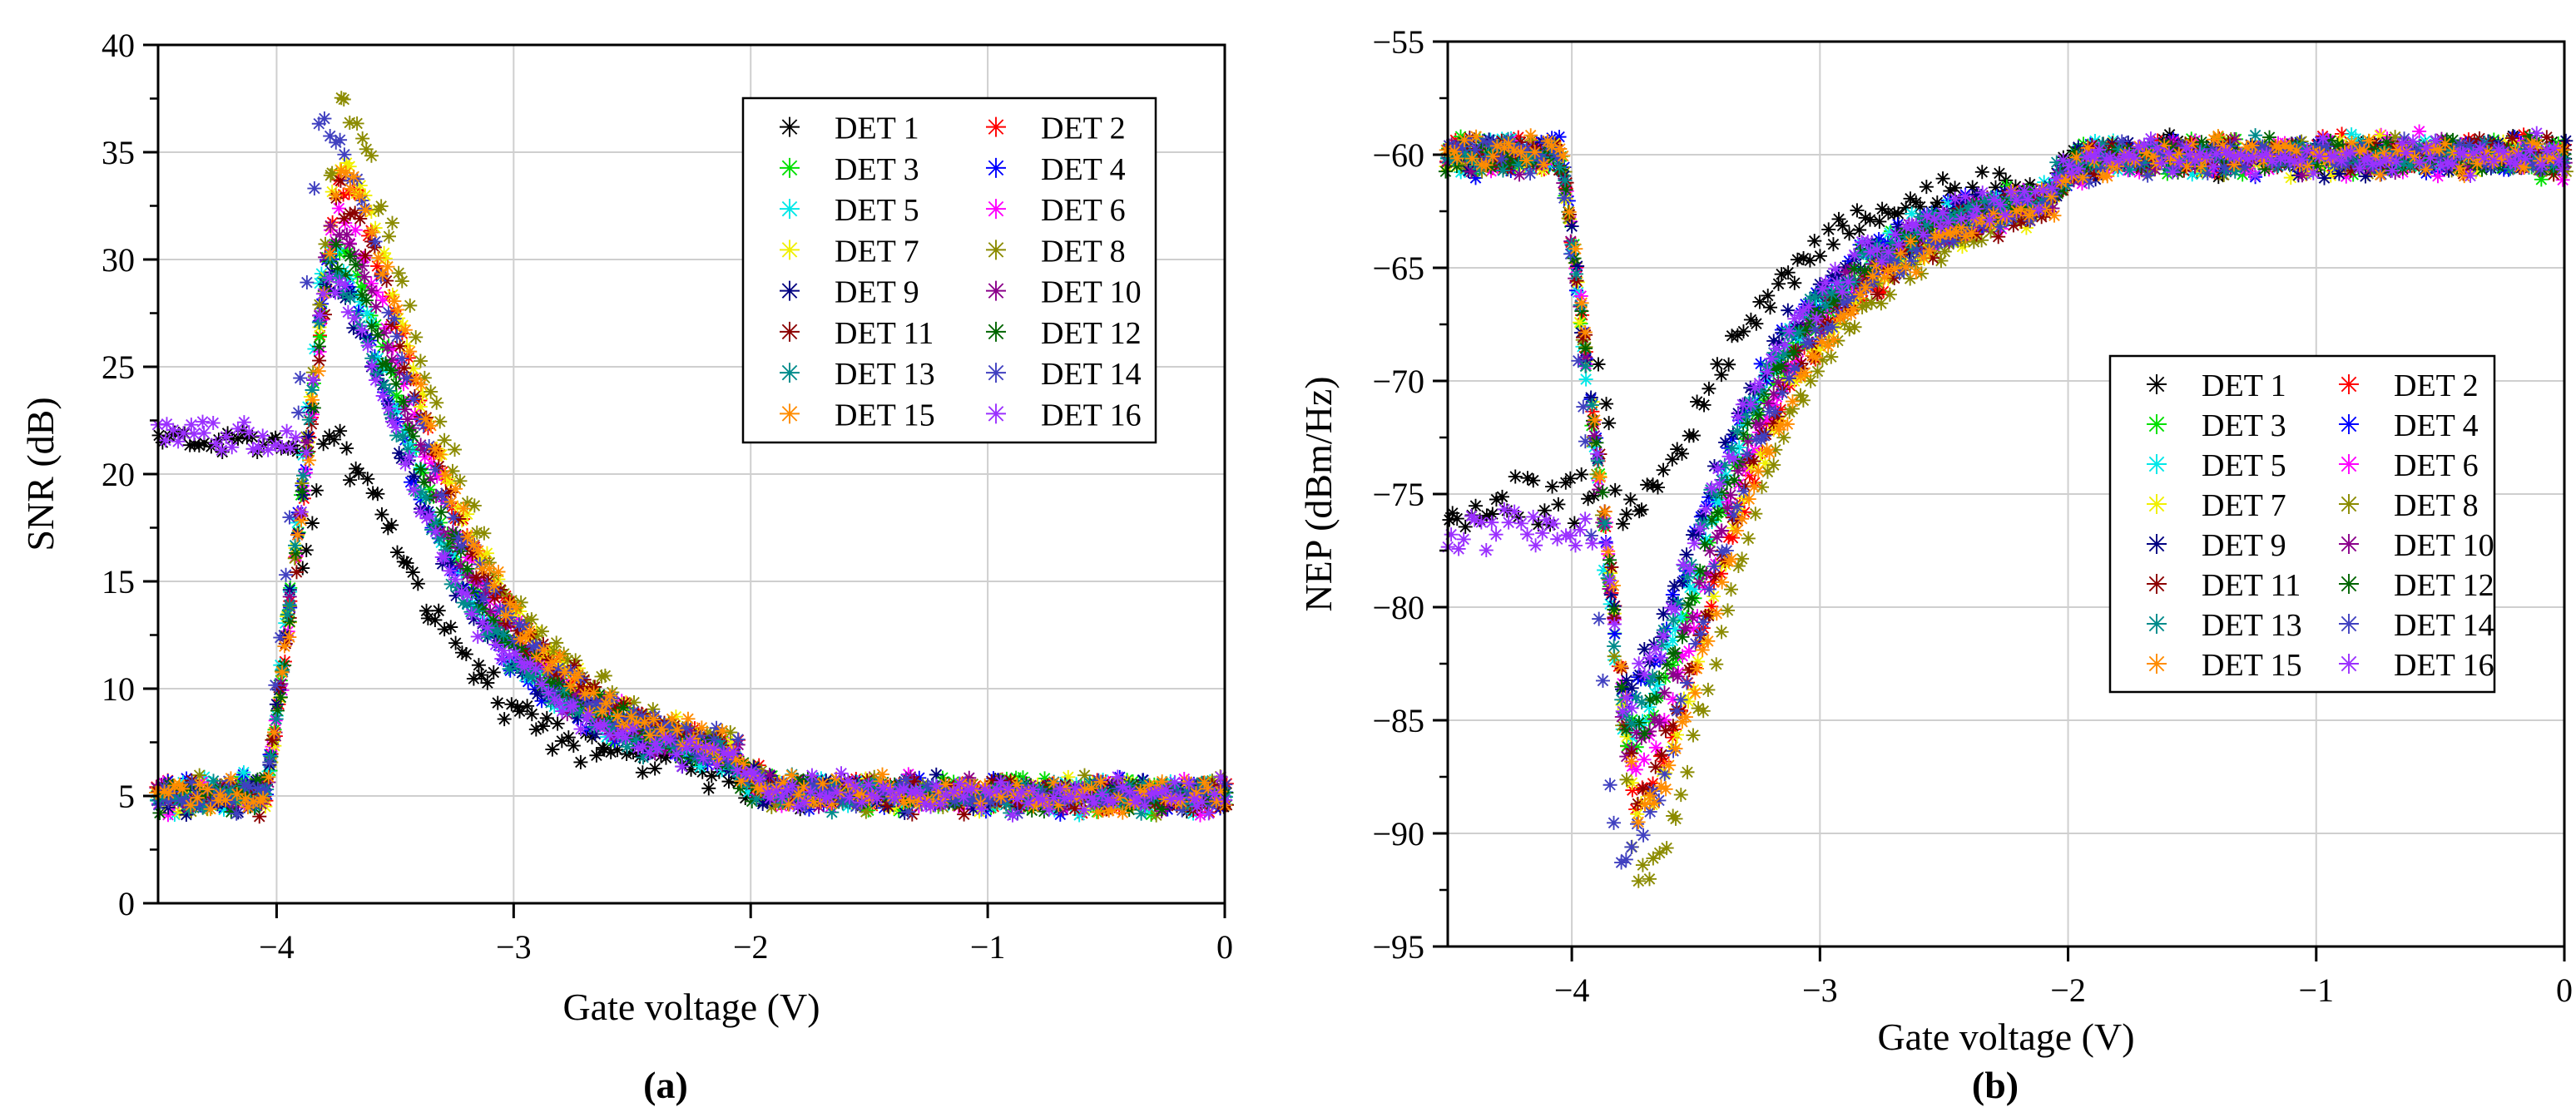  I want to click on legend-marker, so click(790, 250).